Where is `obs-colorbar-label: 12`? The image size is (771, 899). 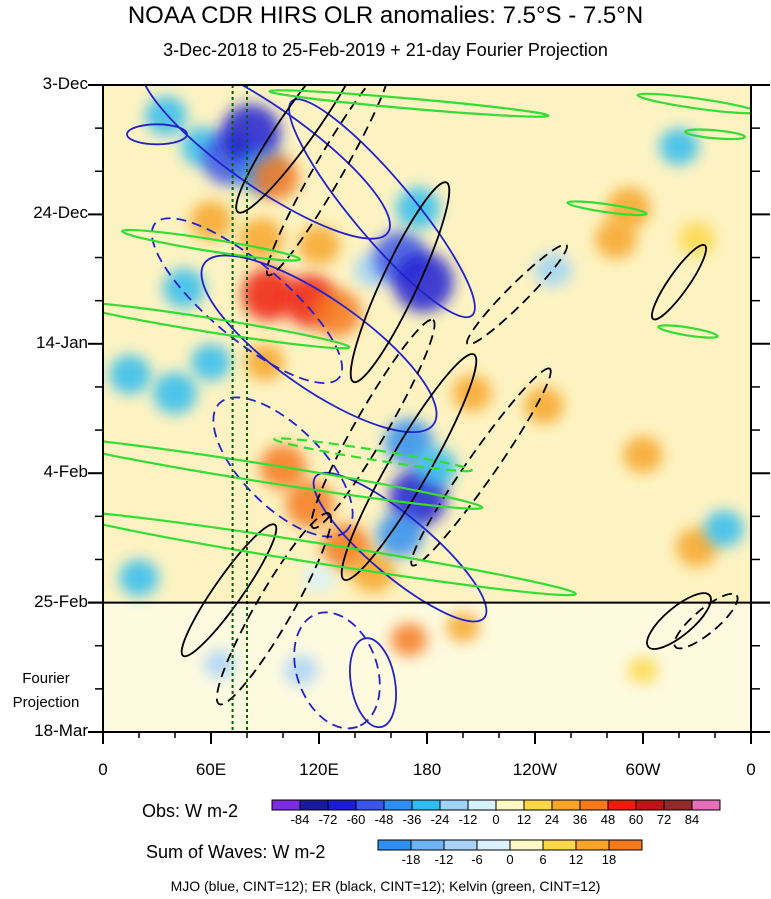
obs-colorbar-label: 12 is located at coordinates (524, 819).